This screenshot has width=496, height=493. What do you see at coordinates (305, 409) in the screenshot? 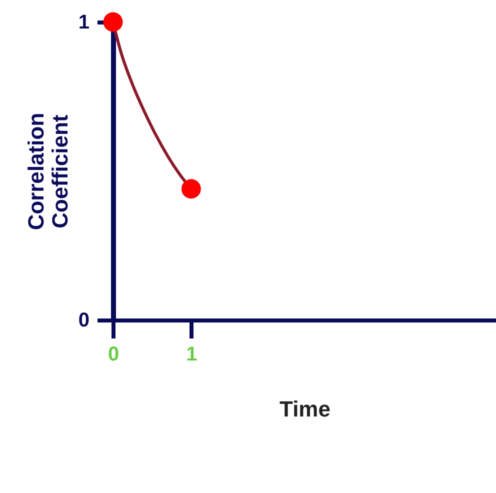
I see `x-axis-title: Time` at bounding box center [305, 409].